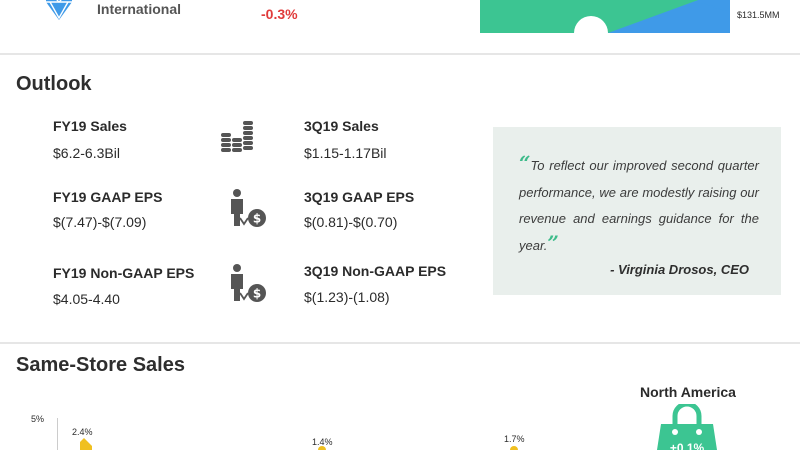 Image resolution: width=800 pixels, height=450 pixels. Describe the element at coordinates (279, 14) in the screenshot. I see `region-change: -0.3%` at that location.